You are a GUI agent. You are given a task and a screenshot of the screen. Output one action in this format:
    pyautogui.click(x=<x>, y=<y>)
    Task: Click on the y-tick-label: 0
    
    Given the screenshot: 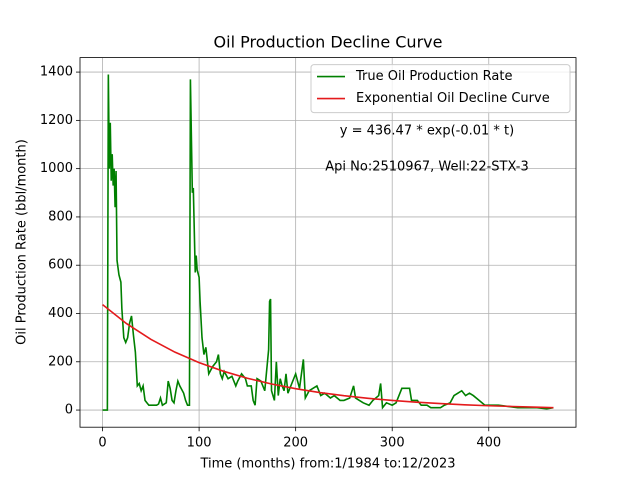 What is the action you would take?
    pyautogui.click(x=69, y=410)
    